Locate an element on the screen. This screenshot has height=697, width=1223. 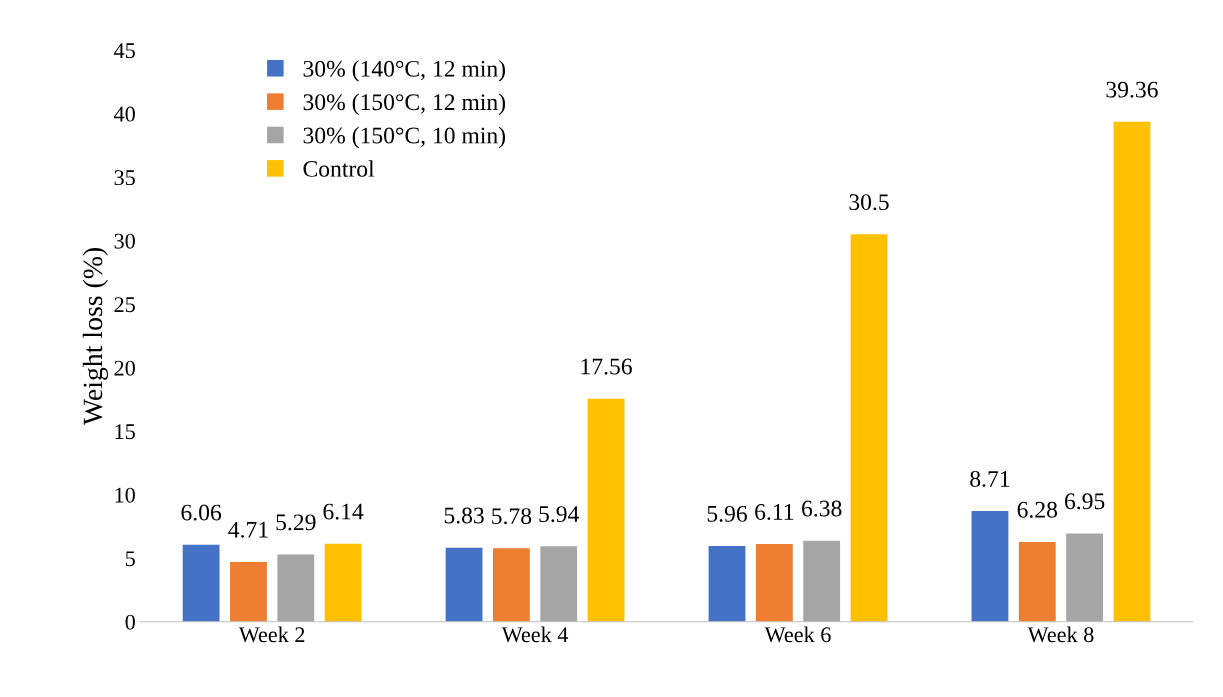
legend-label: Control is located at coordinates (339, 168).